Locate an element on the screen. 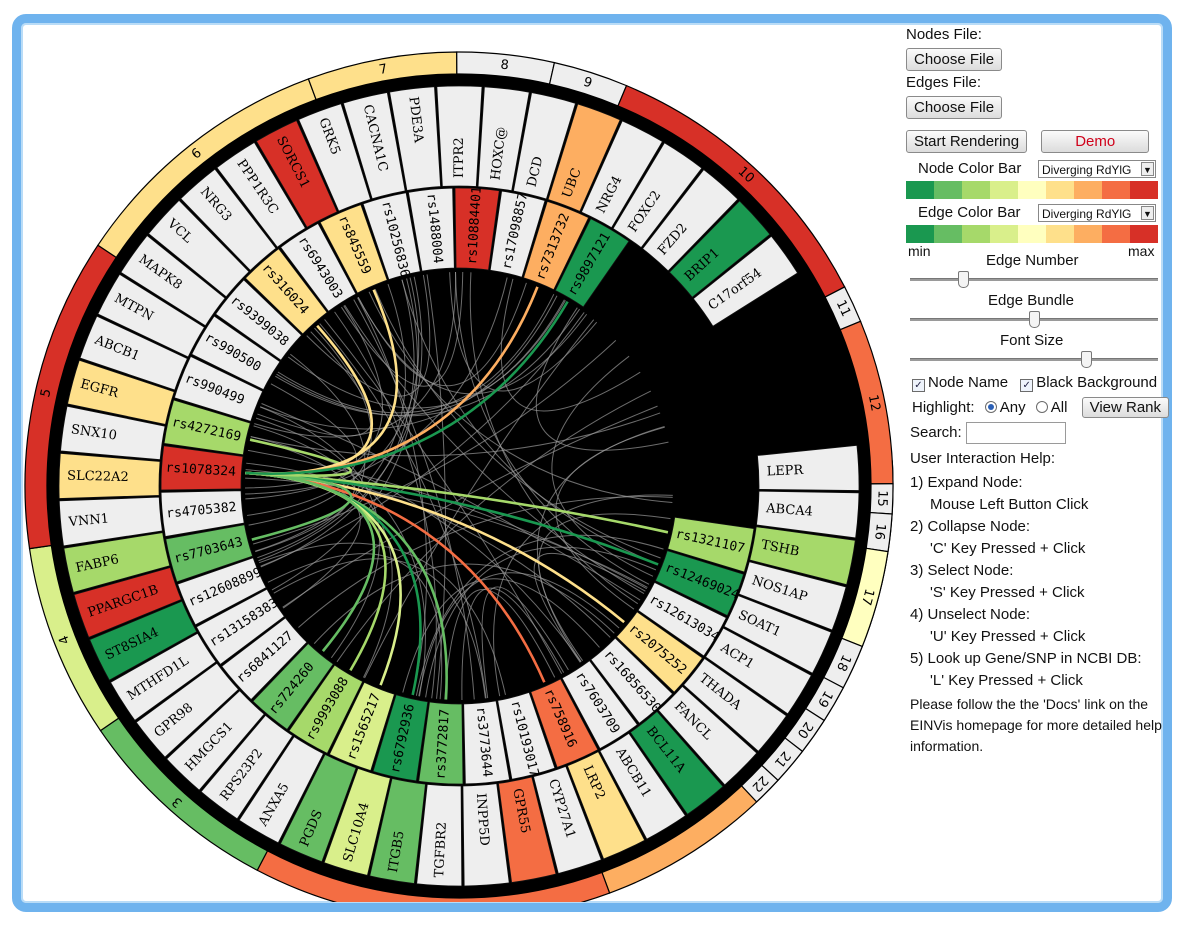  slider-thumb is located at coordinates (1034, 319).